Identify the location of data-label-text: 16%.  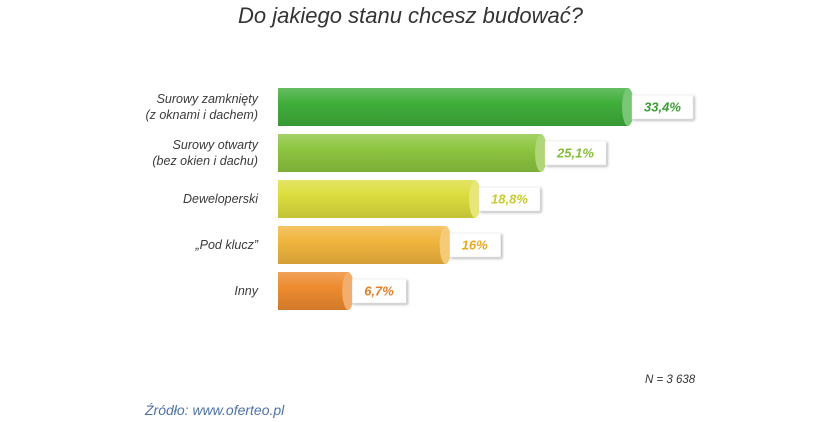
(475, 245).